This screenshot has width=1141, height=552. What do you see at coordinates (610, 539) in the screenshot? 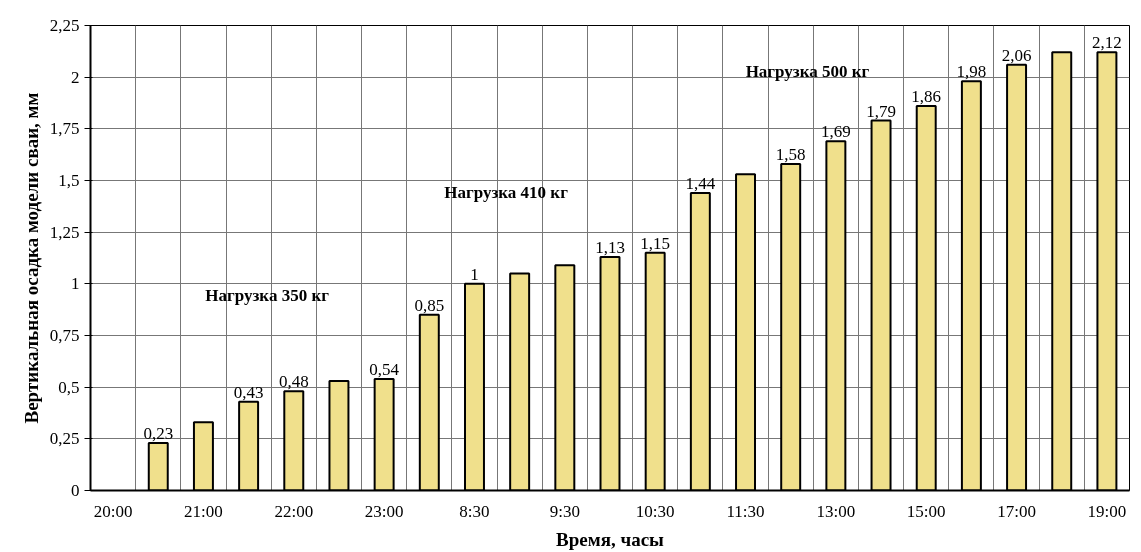
I see `x-axis-title: Время, часы` at bounding box center [610, 539].